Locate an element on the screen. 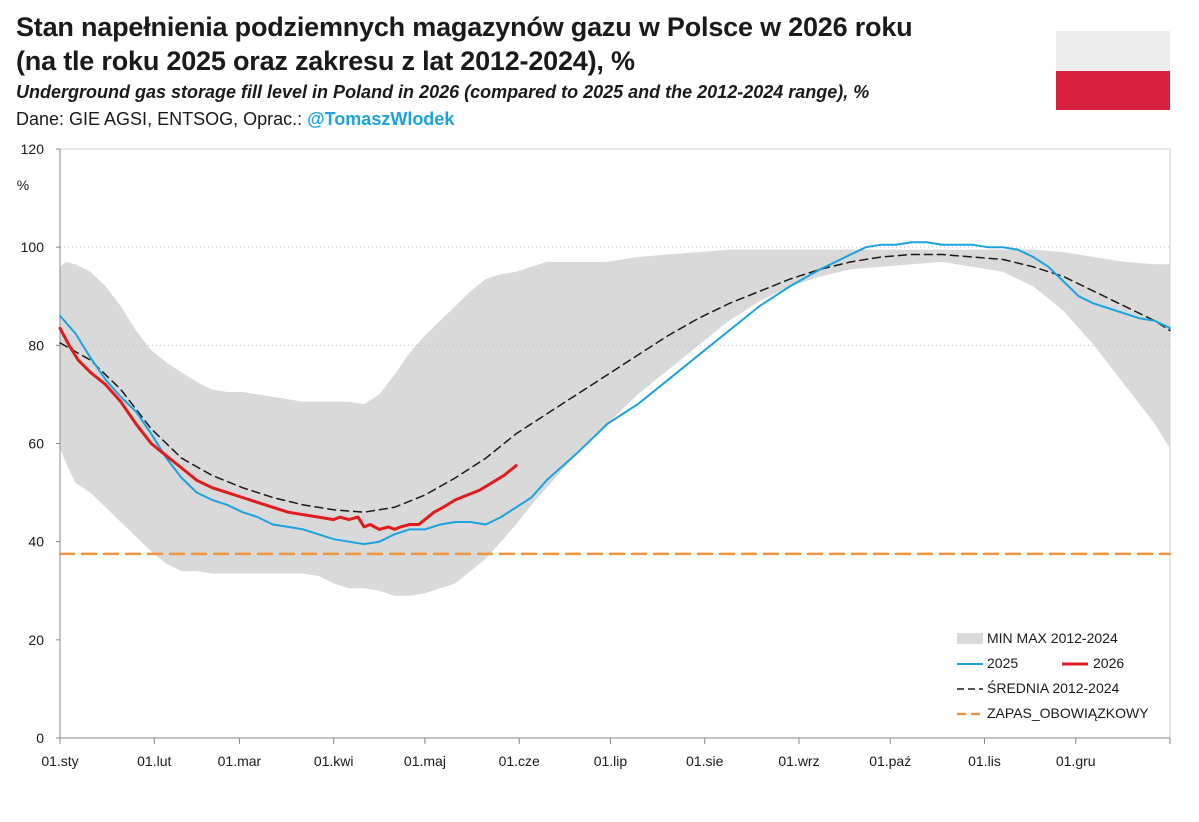 Image resolution: width=1199 pixels, height=822 pixels. y-tick-label: 0 is located at coordinates (40, 738).